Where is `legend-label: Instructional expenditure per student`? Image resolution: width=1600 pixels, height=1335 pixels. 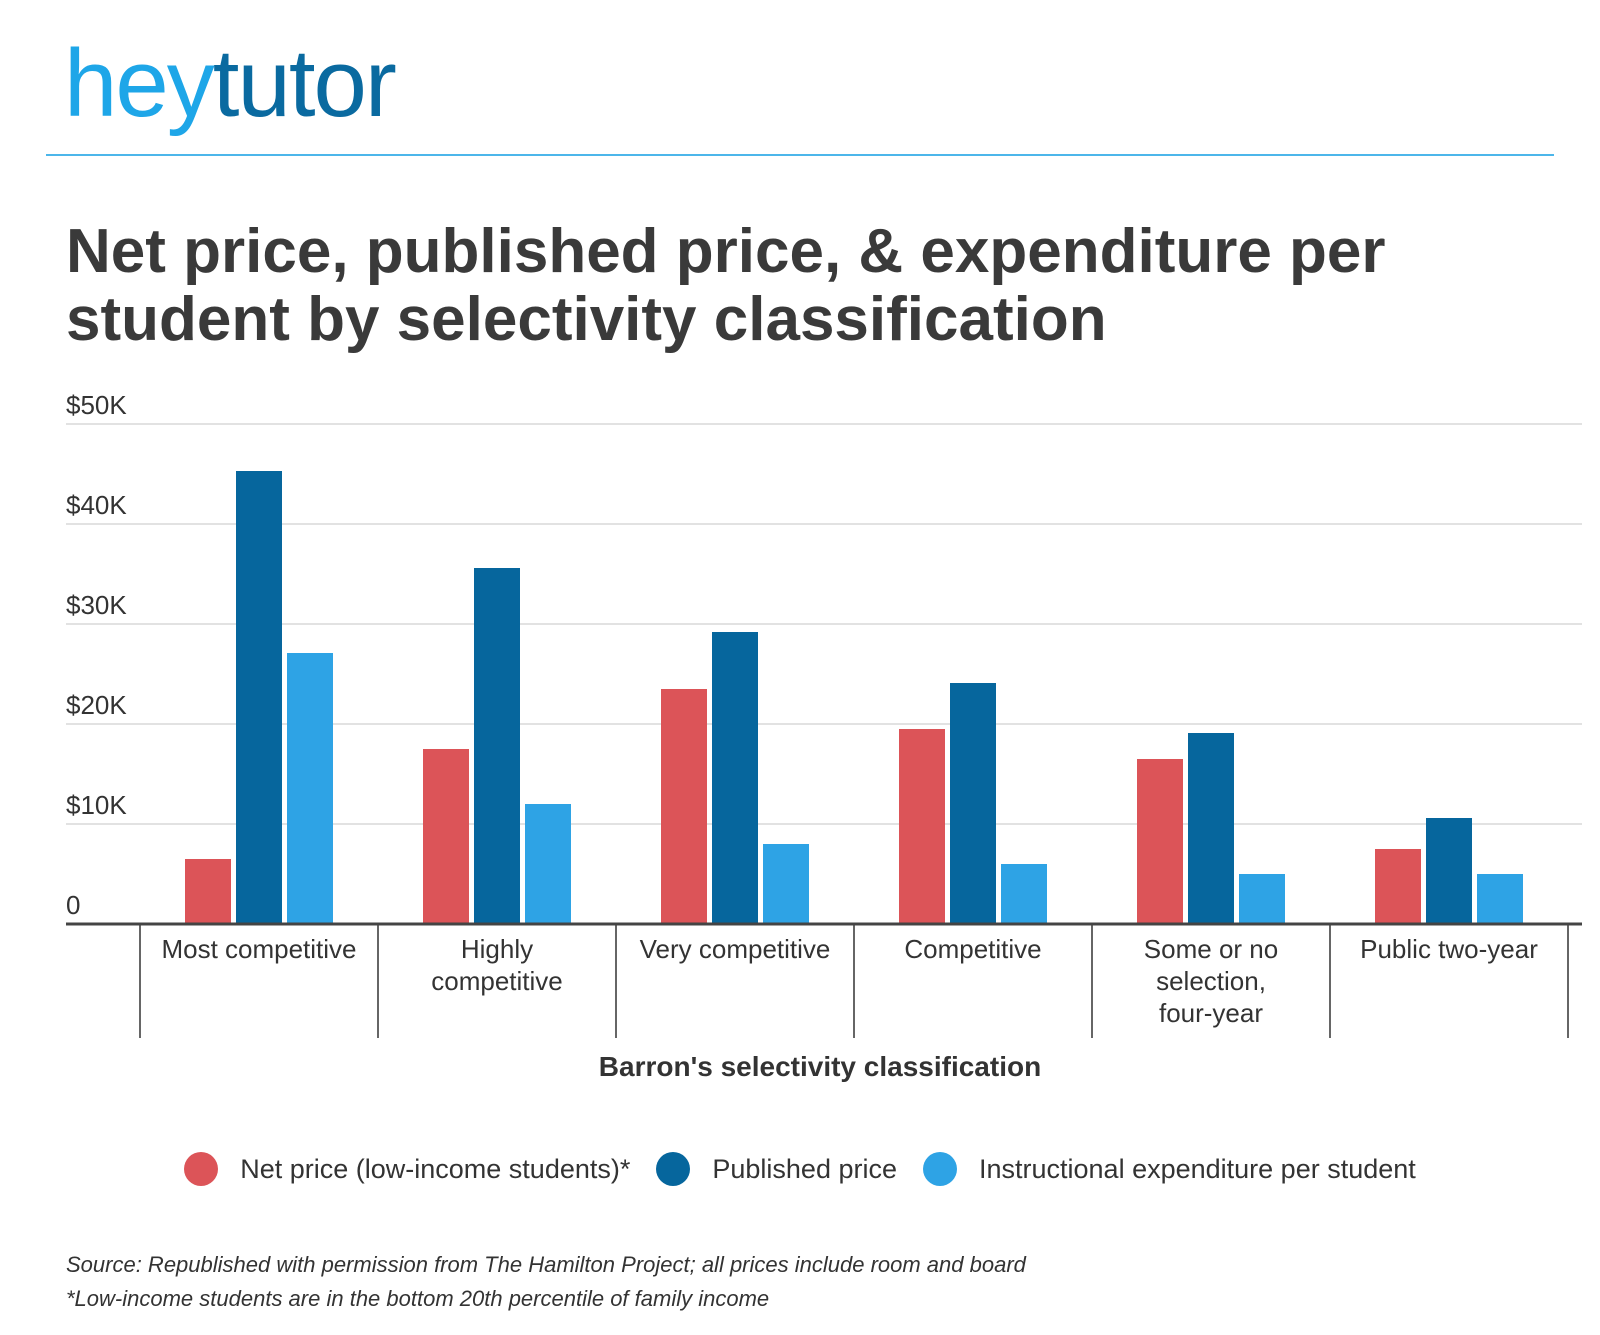 legend-label: Instructional expenditure per student is located at coordinates (1197, 1168).